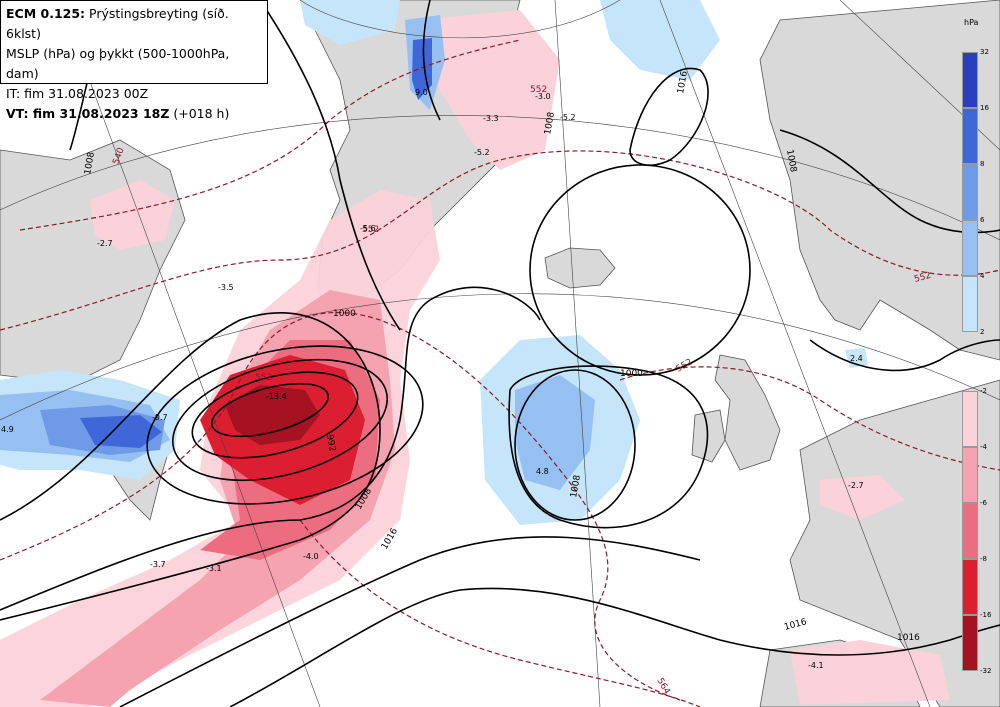 The width and height of the screenshot is (1000, 707). What do you see at coordinates (983, 559) in the screenshot?
I see `colorbar-tick-label: -8` at bounding box center [983, 559].